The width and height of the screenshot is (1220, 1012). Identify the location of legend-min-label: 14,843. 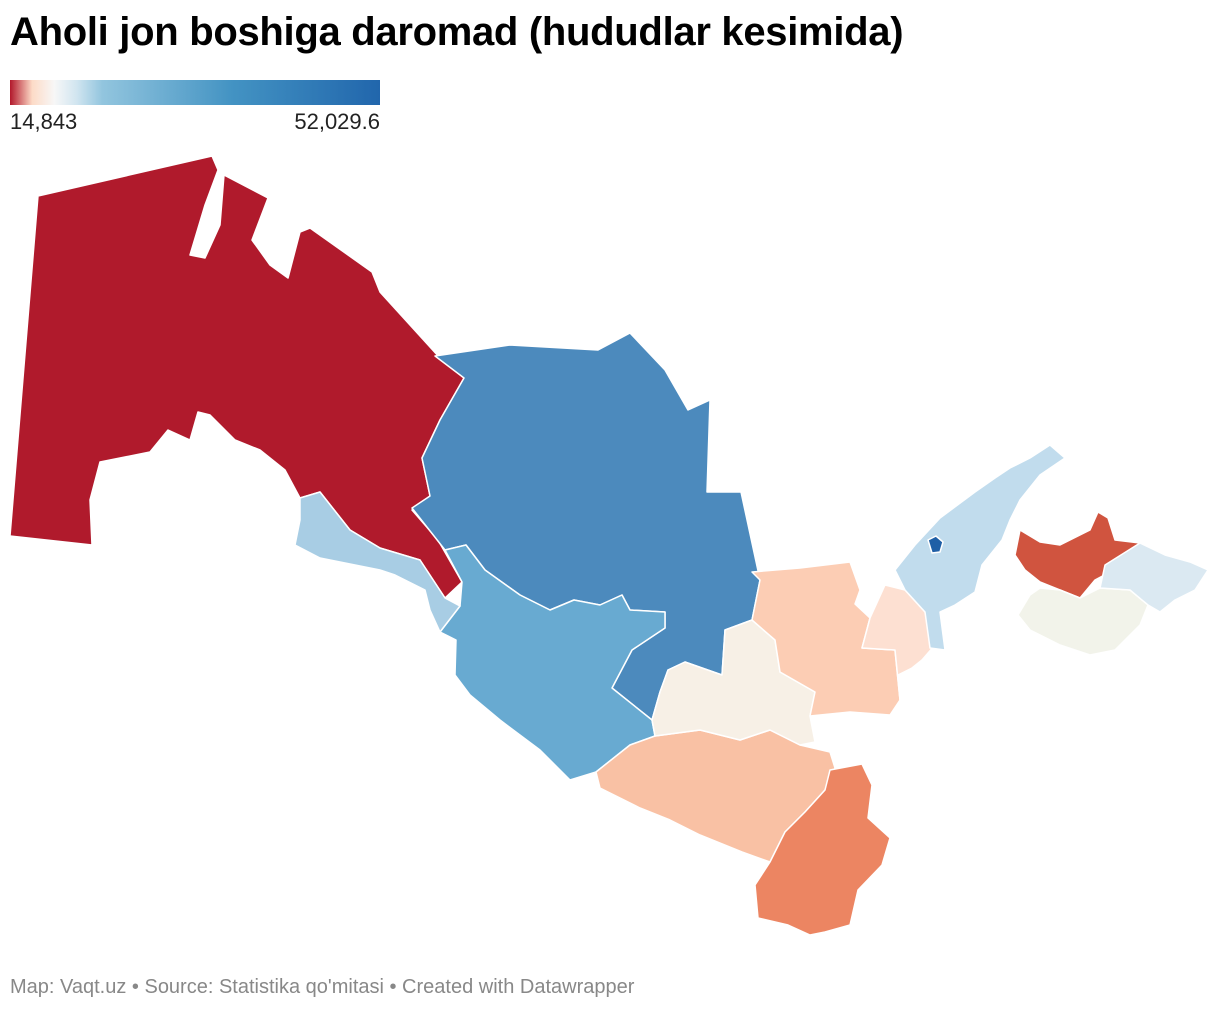
(44, 121).